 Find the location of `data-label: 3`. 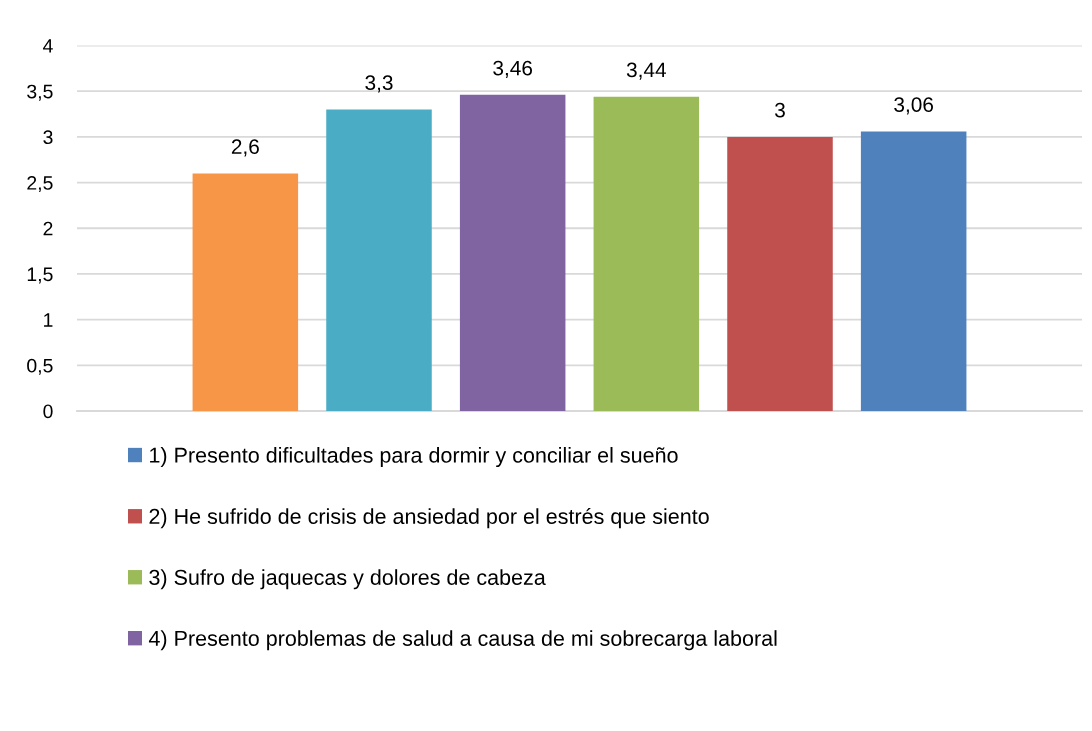

data-label: 3 is located at coordinates (780, 110).